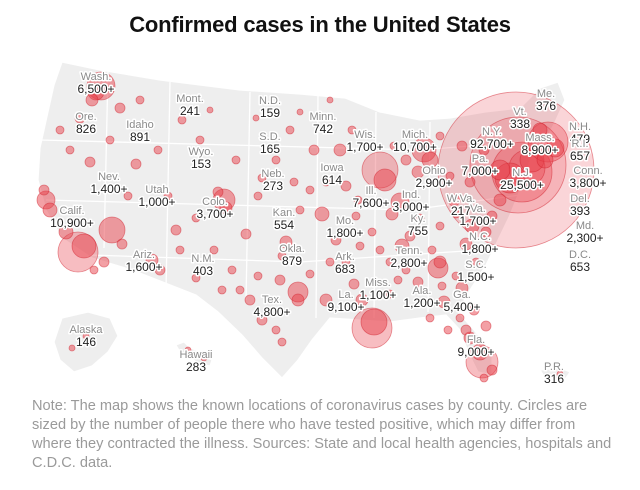  I want to click on state-label-mich: Mich.10,700+, so click(415, 142).